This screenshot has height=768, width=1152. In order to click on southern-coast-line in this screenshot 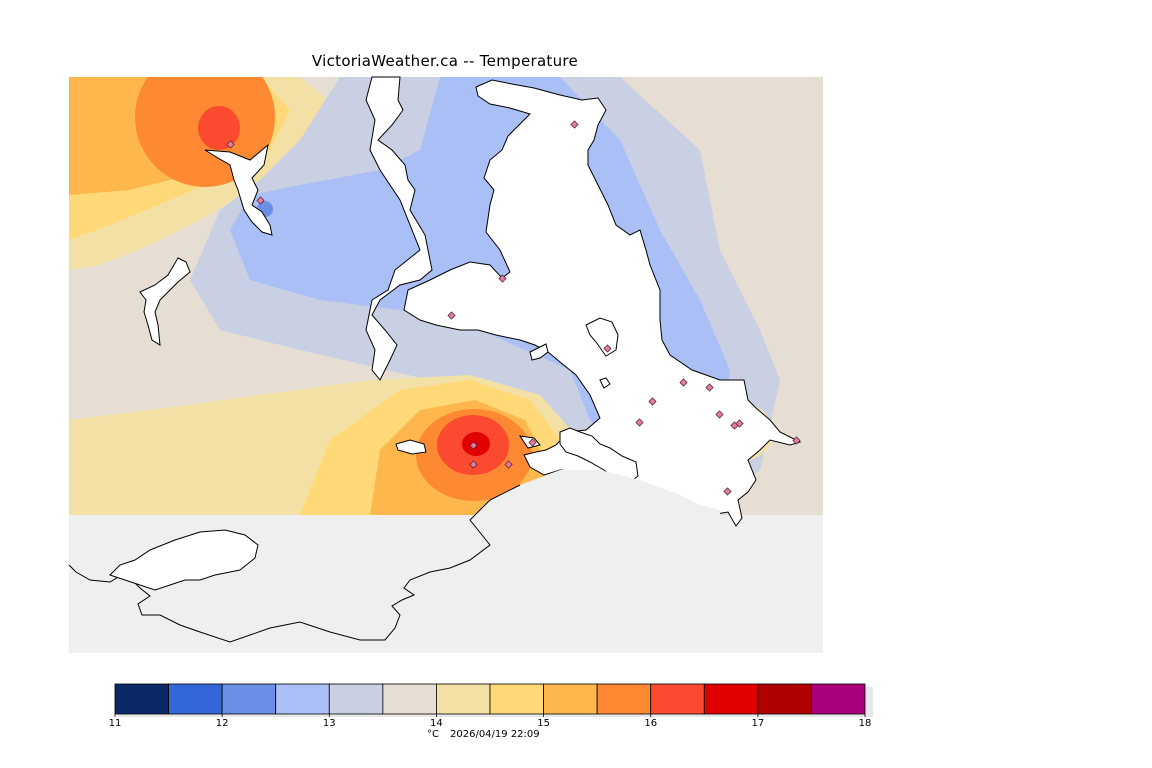, I will do `click(294, 563)`.